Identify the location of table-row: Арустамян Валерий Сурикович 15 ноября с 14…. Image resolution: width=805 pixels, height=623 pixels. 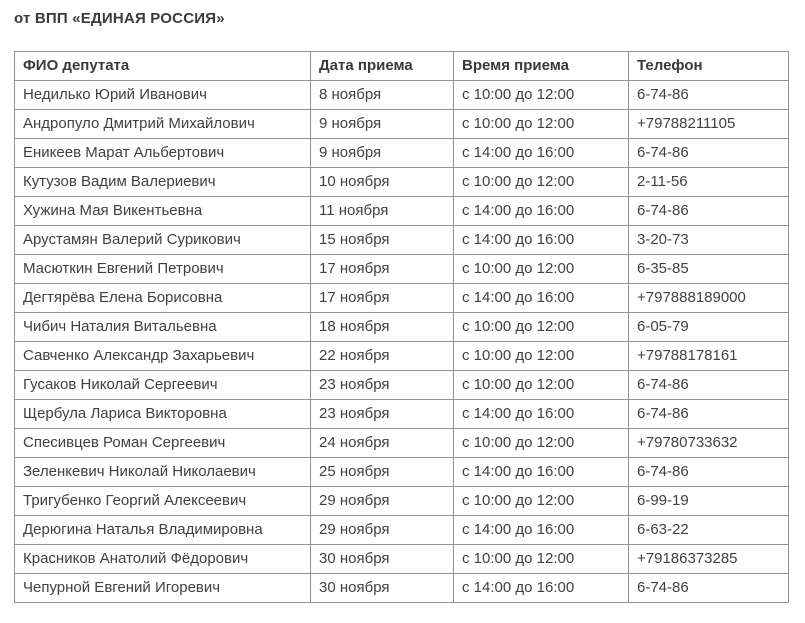
(401, 240).